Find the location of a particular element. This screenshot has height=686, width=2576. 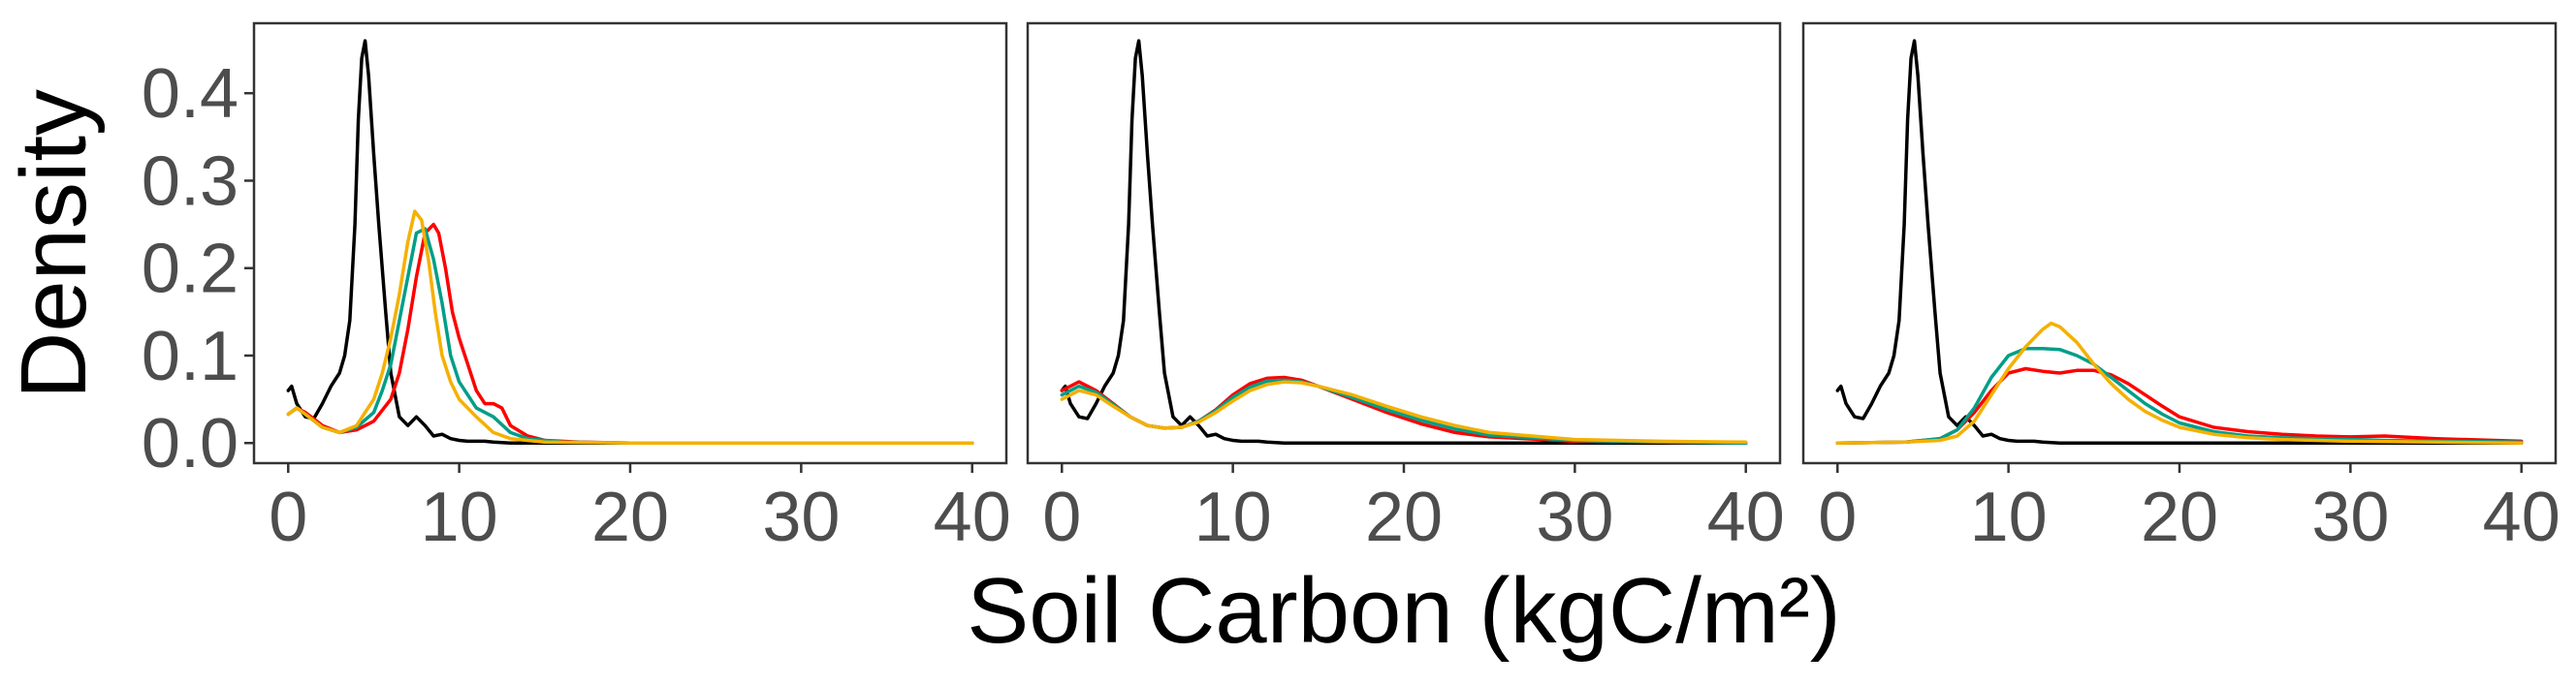

panel-2-x-tick-label: 30 is located at coordinates (1574, 517).